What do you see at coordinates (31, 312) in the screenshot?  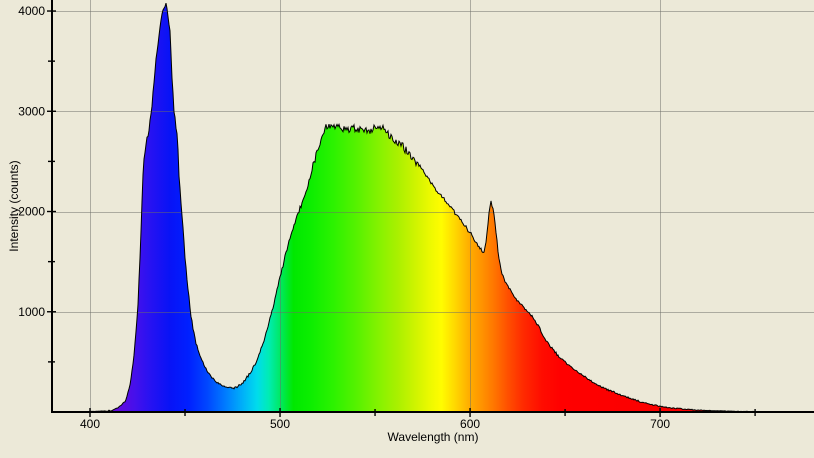 I see `y-tick-label: 1000` at bounding box center [31, 312].